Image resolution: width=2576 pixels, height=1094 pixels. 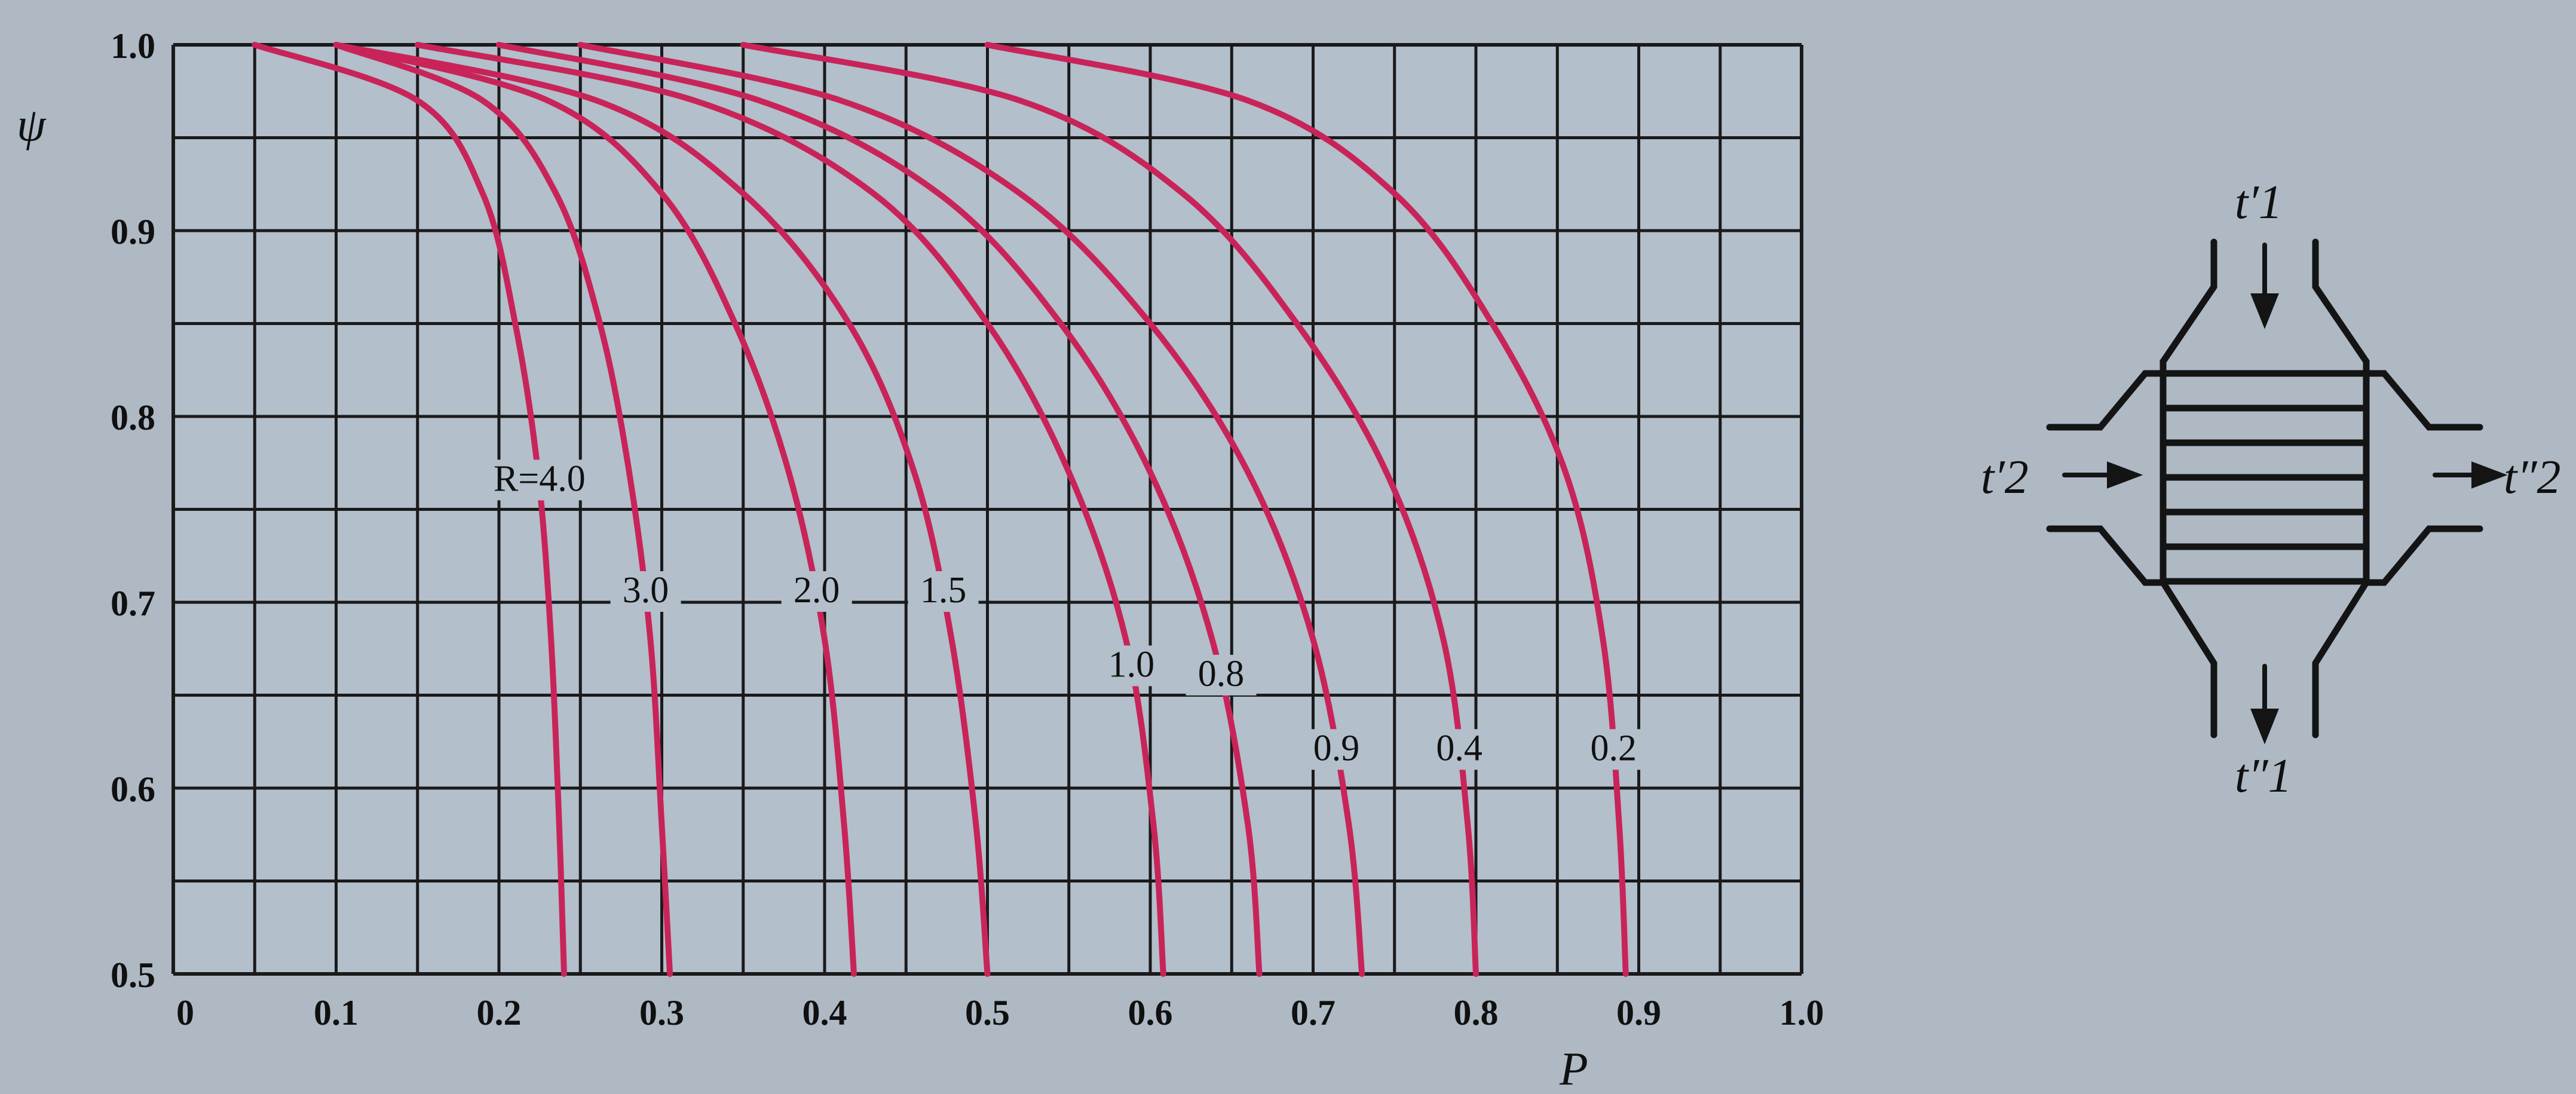 I want to click on arrow-shell-out-head, so click(x=2264, y=726).